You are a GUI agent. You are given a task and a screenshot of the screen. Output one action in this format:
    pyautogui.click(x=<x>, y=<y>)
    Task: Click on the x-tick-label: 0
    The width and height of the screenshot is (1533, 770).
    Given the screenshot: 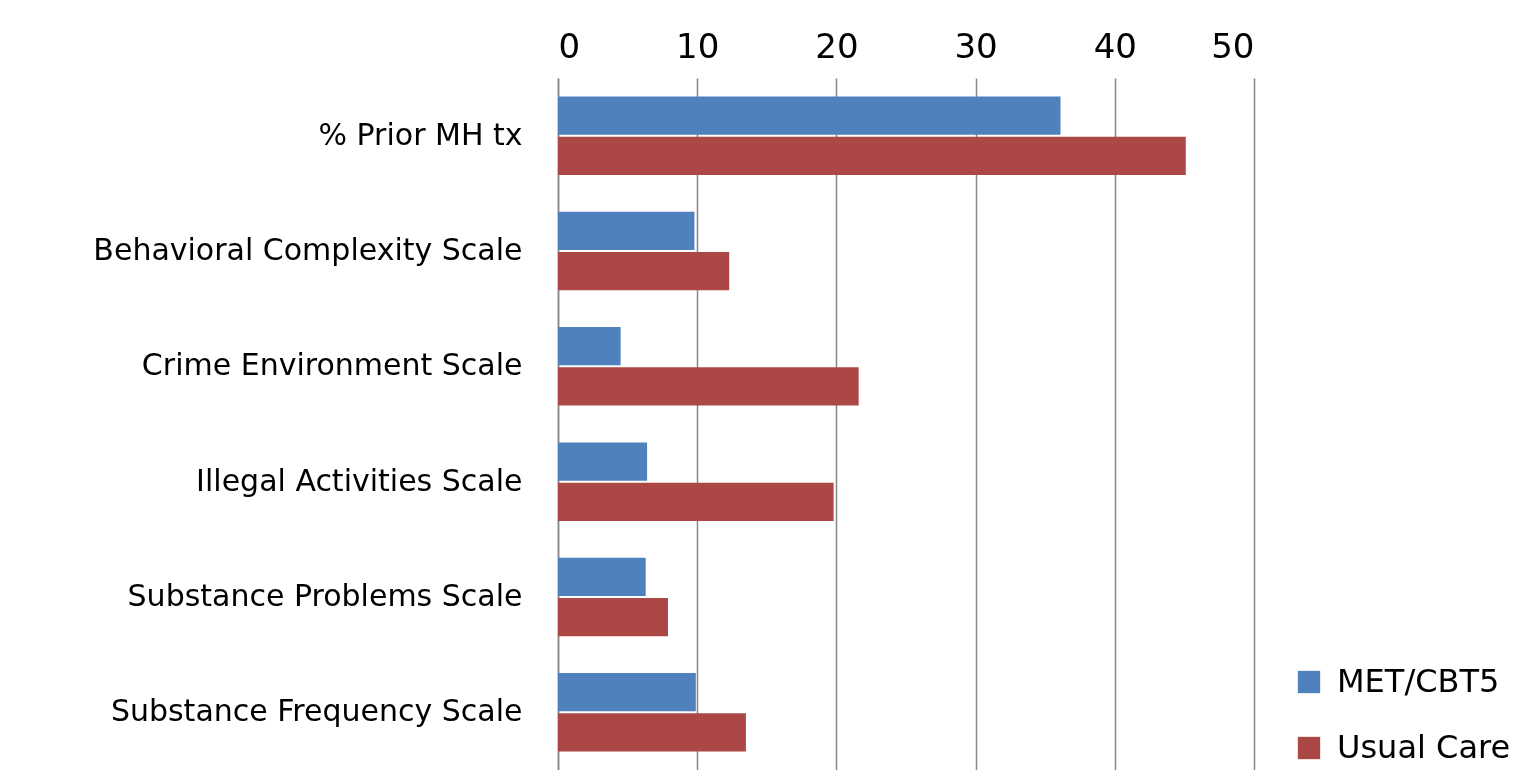 What is the action you would take?
    pyautogui.click(x=569, y=45)
    